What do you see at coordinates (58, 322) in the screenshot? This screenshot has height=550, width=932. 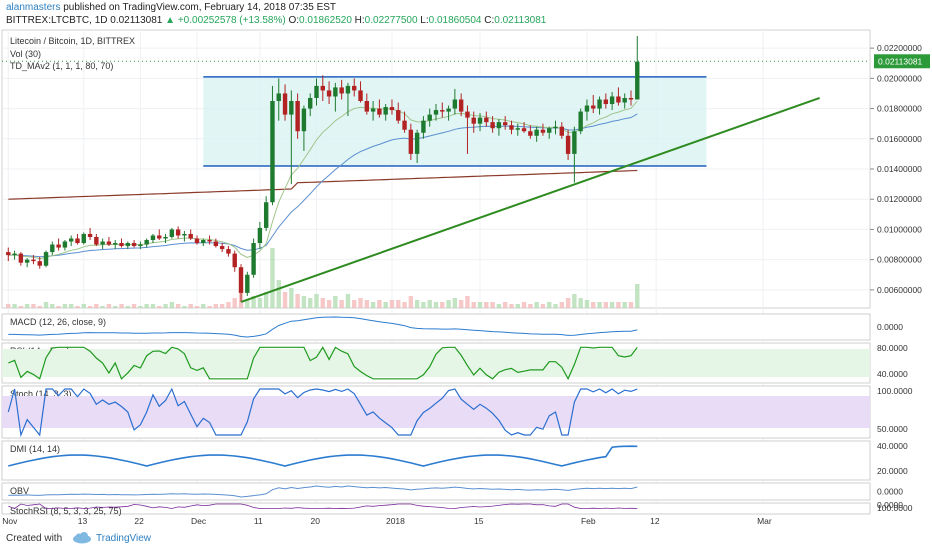 I see `indicator-label: MACD (12, 26, close, 9)` at bounding box center [58, 322].